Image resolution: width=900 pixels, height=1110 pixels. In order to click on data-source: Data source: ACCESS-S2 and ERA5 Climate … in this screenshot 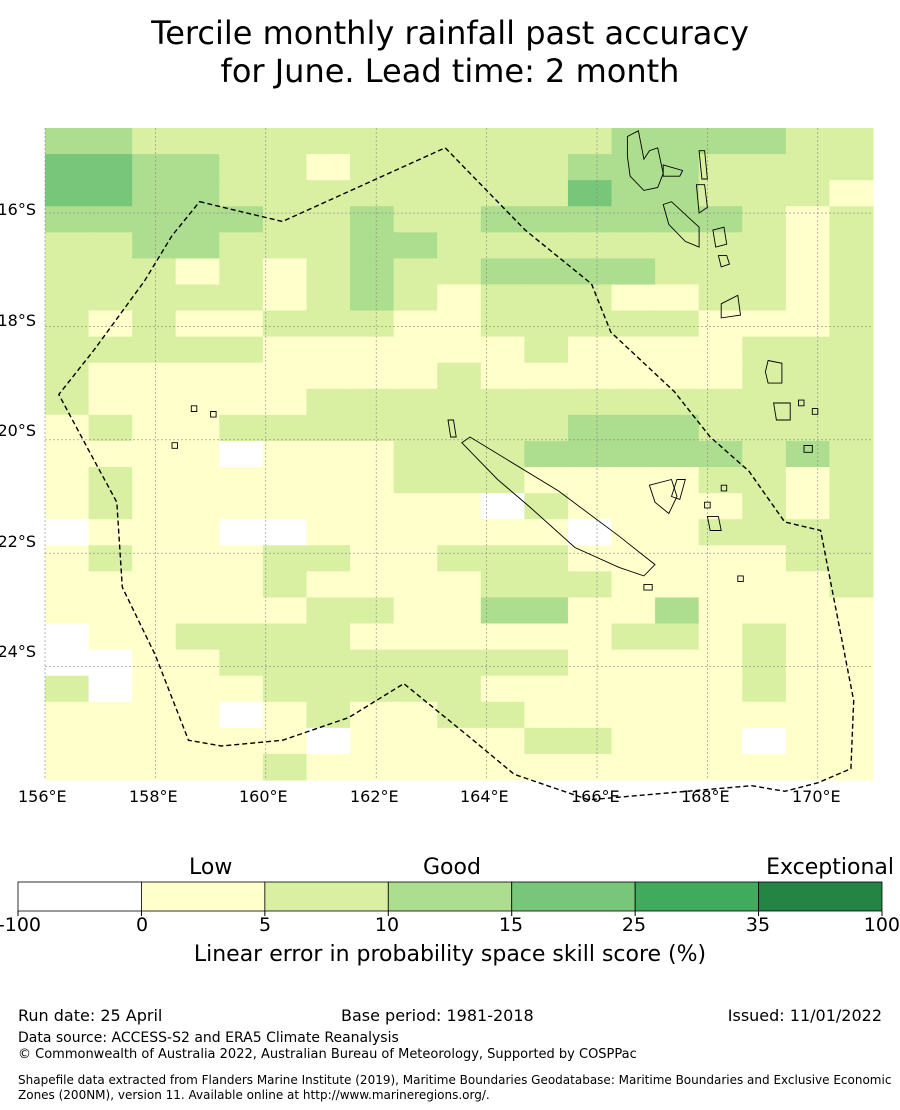, I will do `click(208, 1038)`.